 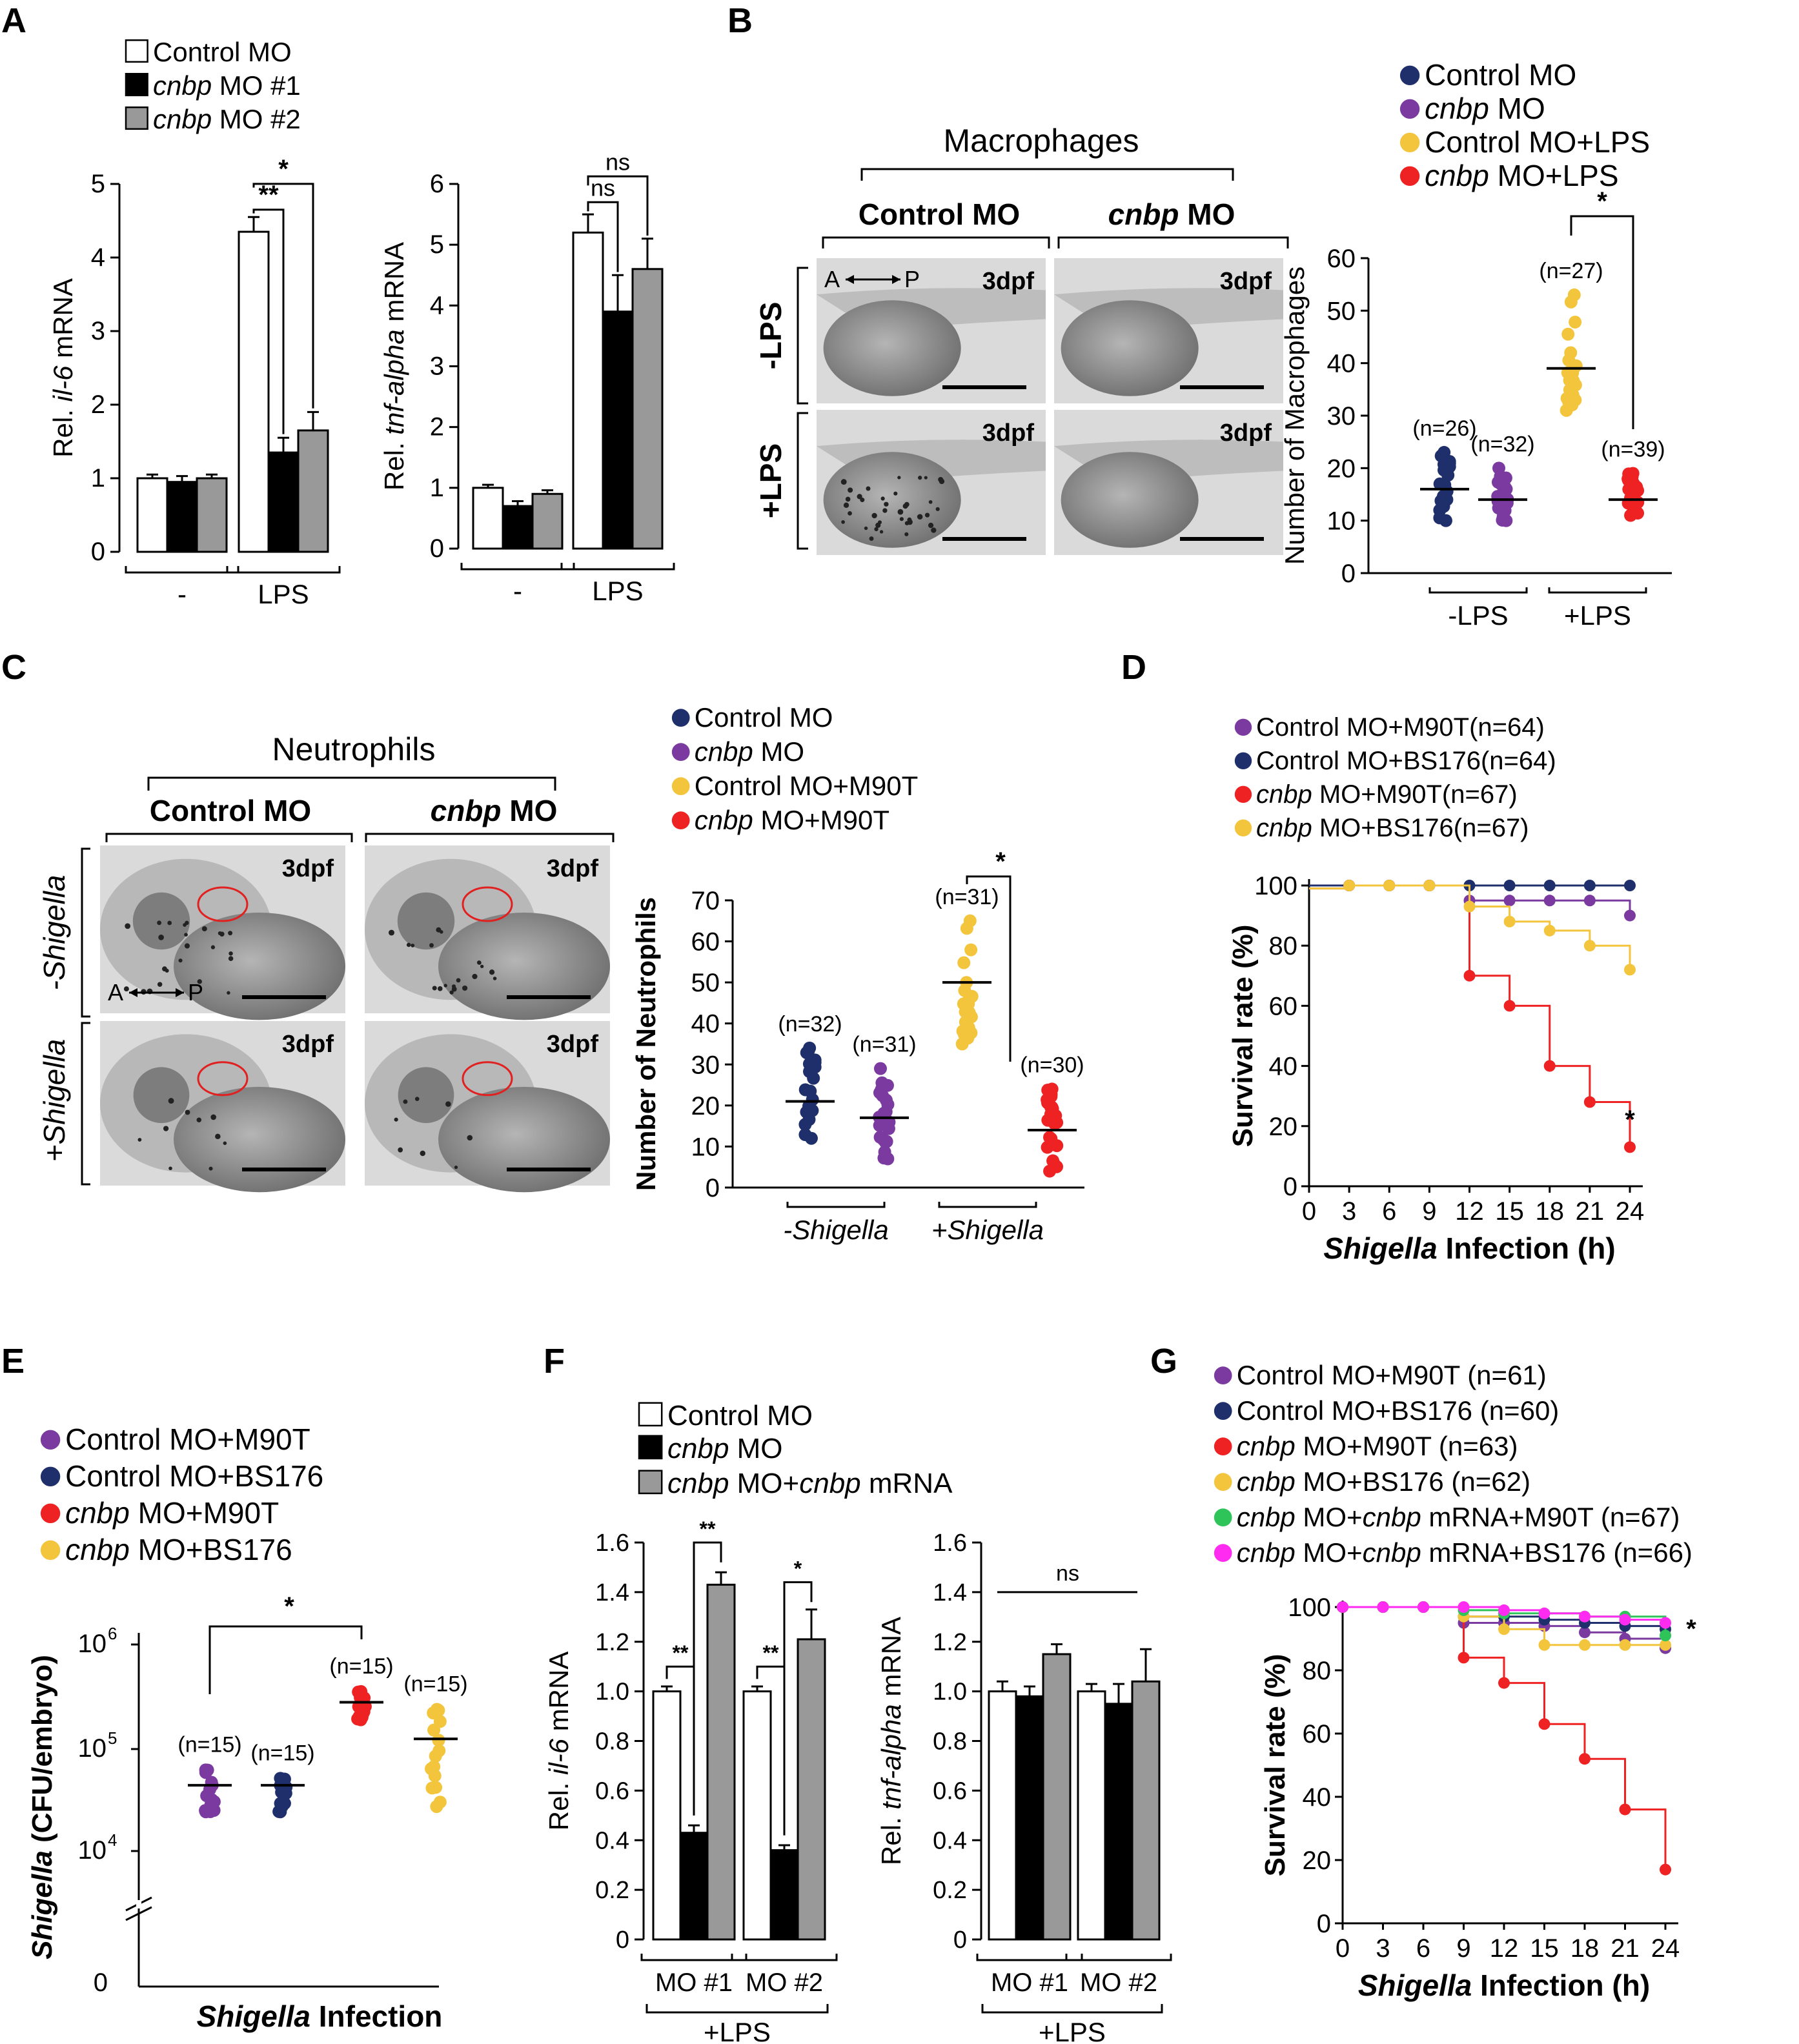 What do you see at coordinates (1527, 1248) in the screenshot?
I see `label-part: Infection (h)` at bounding box center [1527, 1248].